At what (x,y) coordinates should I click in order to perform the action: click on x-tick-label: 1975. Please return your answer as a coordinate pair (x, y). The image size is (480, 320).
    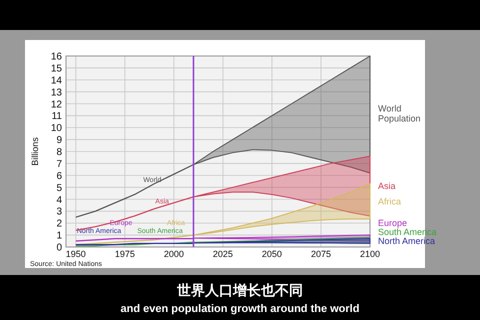
    Looking at the image, I should click on (124, 254).